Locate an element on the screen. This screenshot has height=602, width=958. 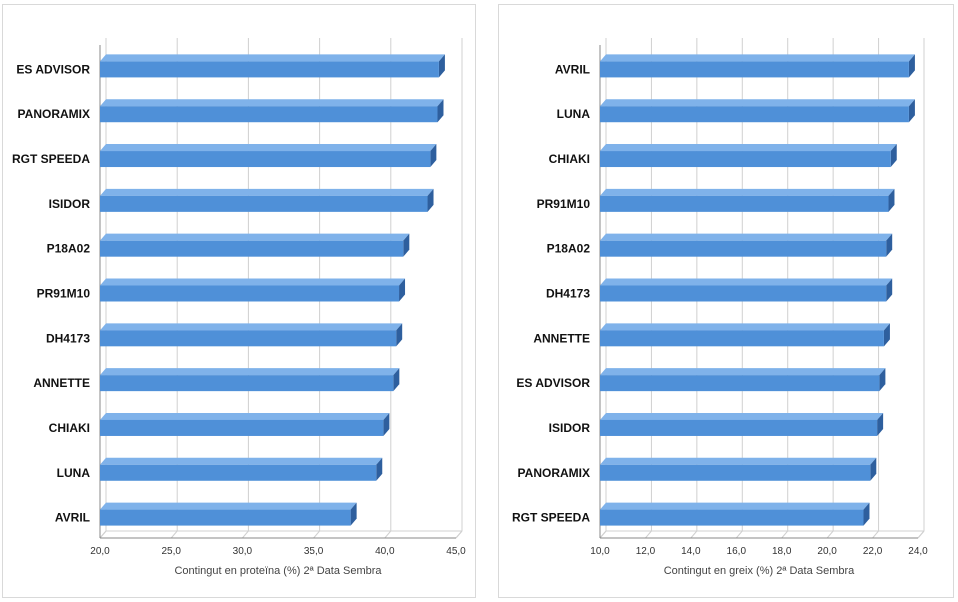
x-tick-label: 40,0 is located at coordinates (385, 551).